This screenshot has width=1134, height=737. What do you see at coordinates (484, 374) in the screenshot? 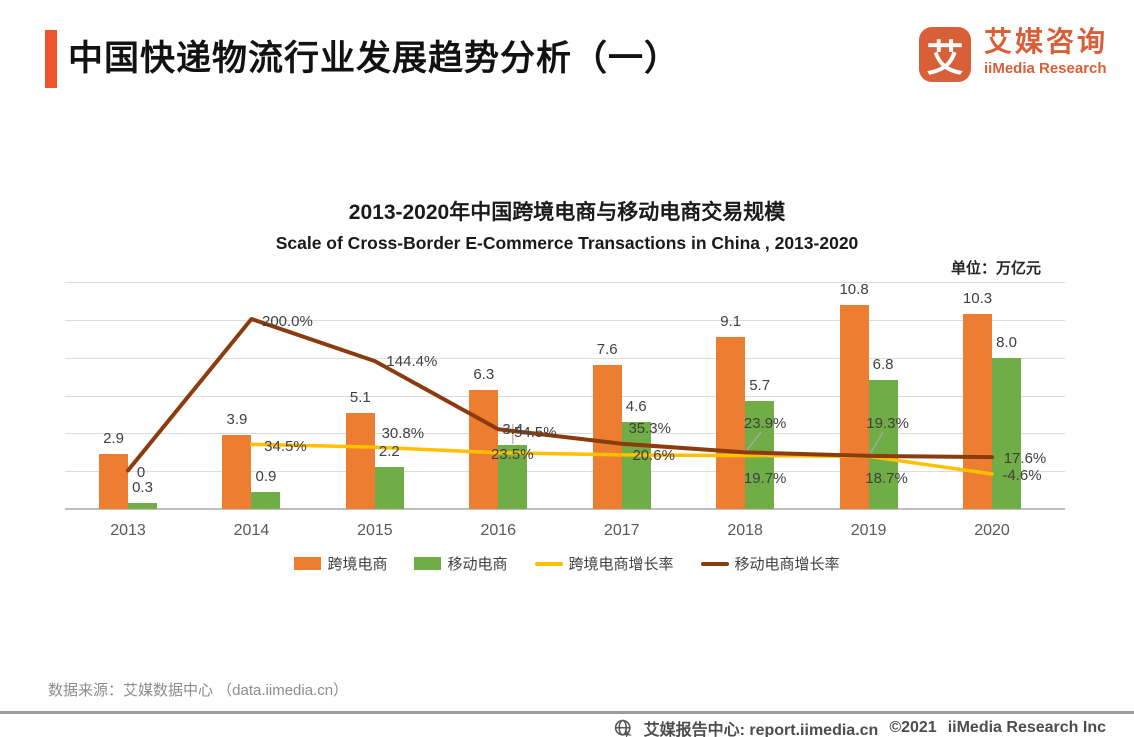
I see `bar-value-label: 6.3` at bounding box center [484, 374].